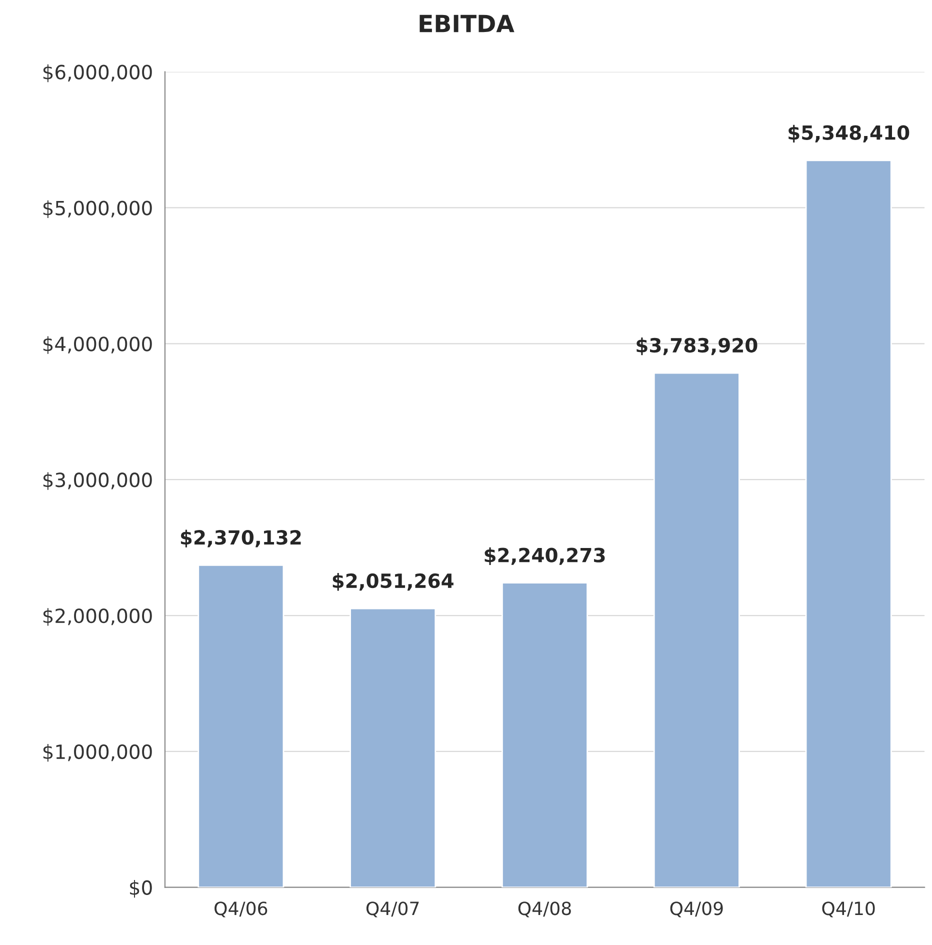  Describe the element at coordinates (544, 556) in the screenshot. I see `data-label: $2,240,273` at that location.